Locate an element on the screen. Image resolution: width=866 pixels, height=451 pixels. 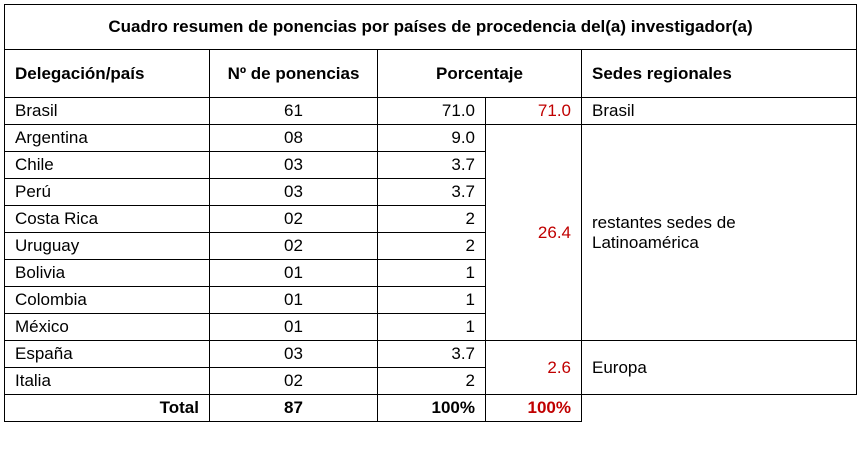
total-subtotal: 100% is located at coordinates (533, 408).